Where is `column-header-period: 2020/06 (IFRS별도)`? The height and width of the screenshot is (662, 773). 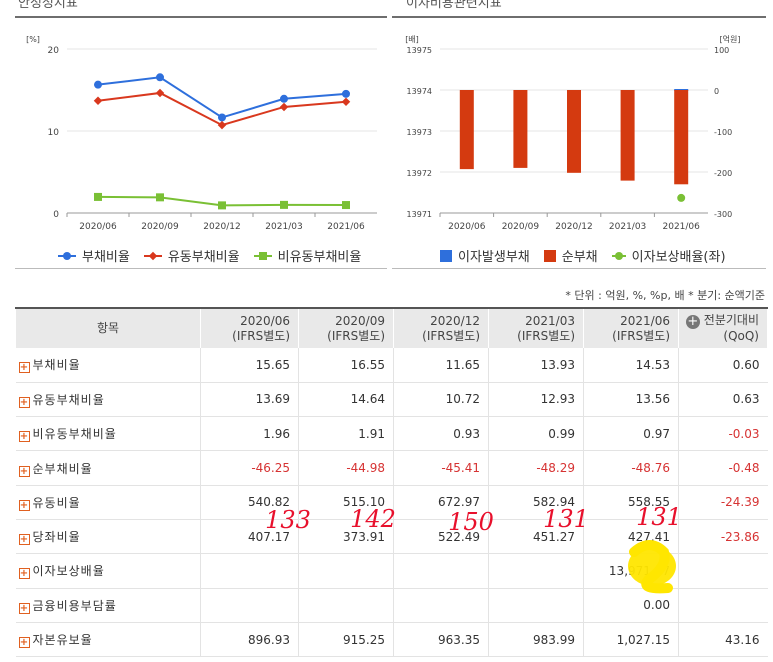
column-header-period: 2020/06 (IFRS별도) is located at coordinates (249, 327).